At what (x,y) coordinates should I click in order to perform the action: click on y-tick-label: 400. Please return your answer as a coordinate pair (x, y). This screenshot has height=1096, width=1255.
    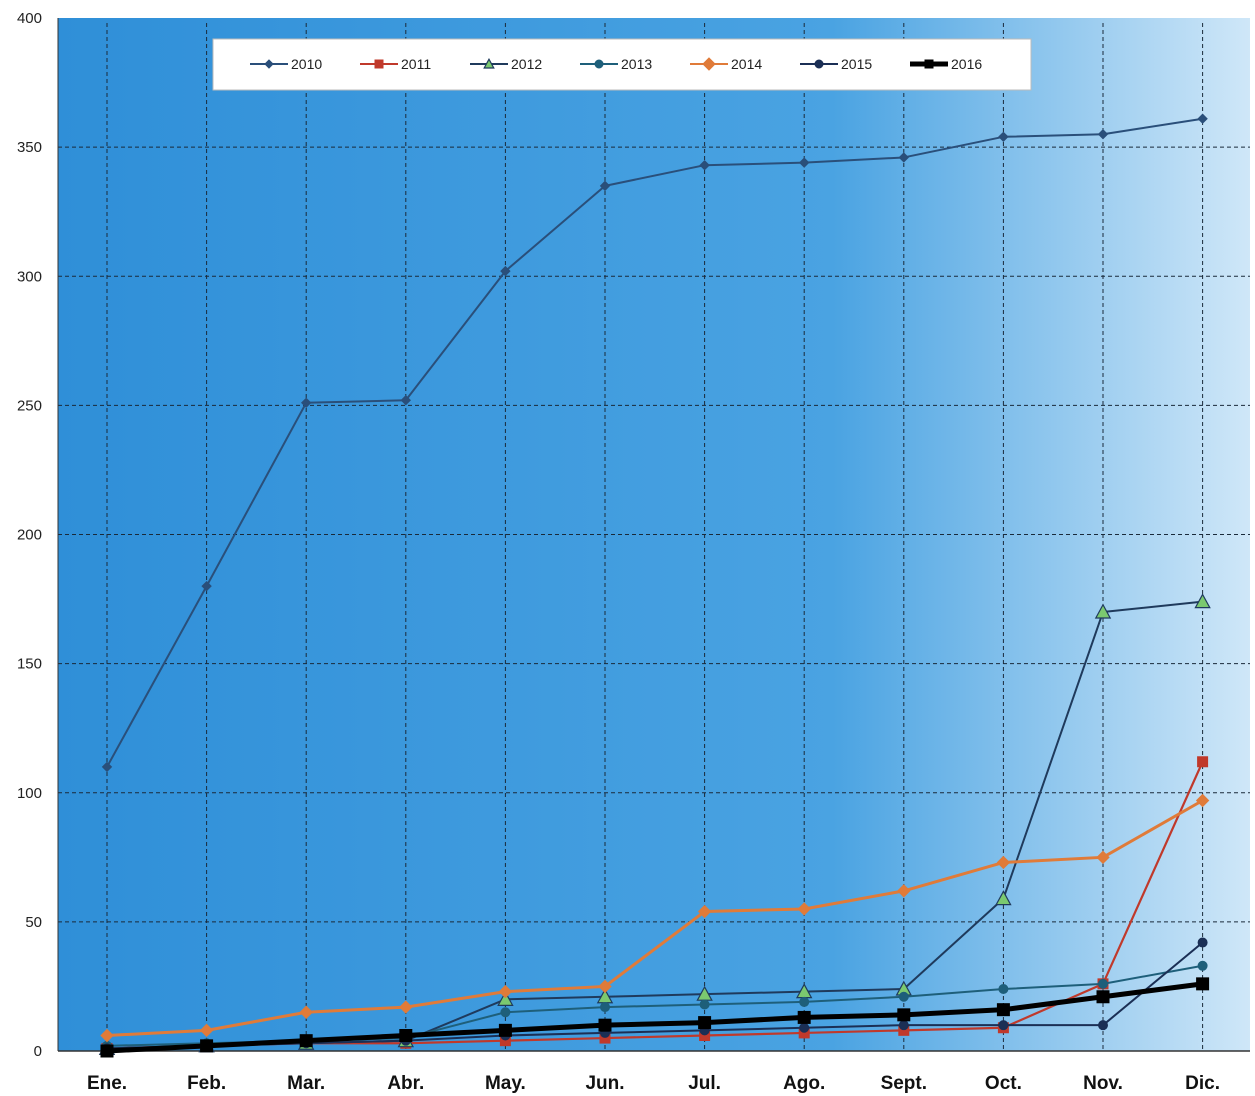
    Looking at the image, I should click on (29, 18).